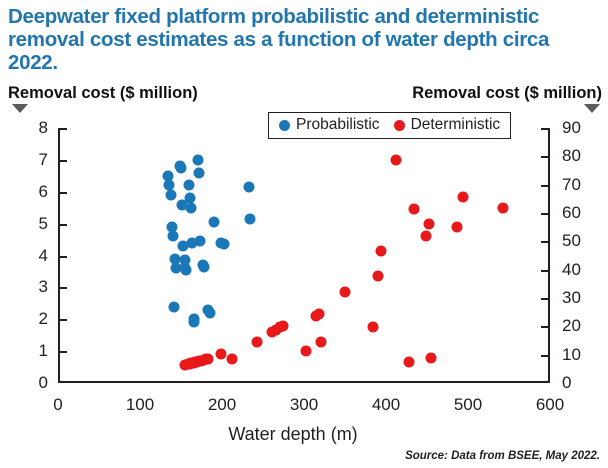 This screenshot has width=608, height=468. I want to click on x-axis-label: 0, so click(58, 404).